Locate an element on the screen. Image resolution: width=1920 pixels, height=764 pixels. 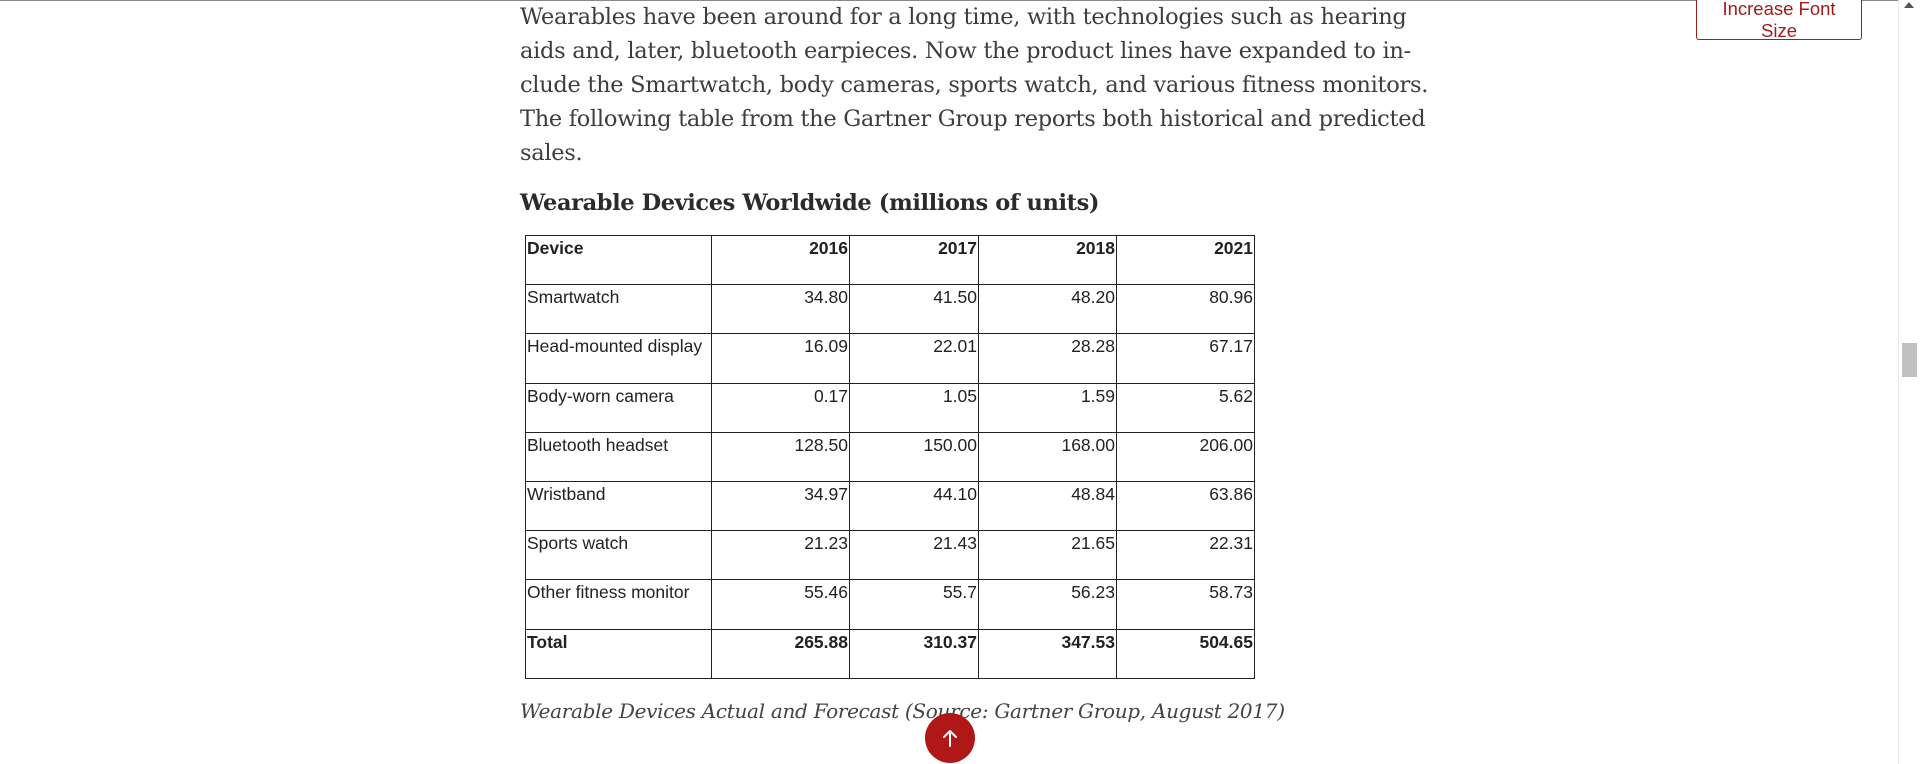
cell-value: 206.00 is located at coordinates (1185, 456).